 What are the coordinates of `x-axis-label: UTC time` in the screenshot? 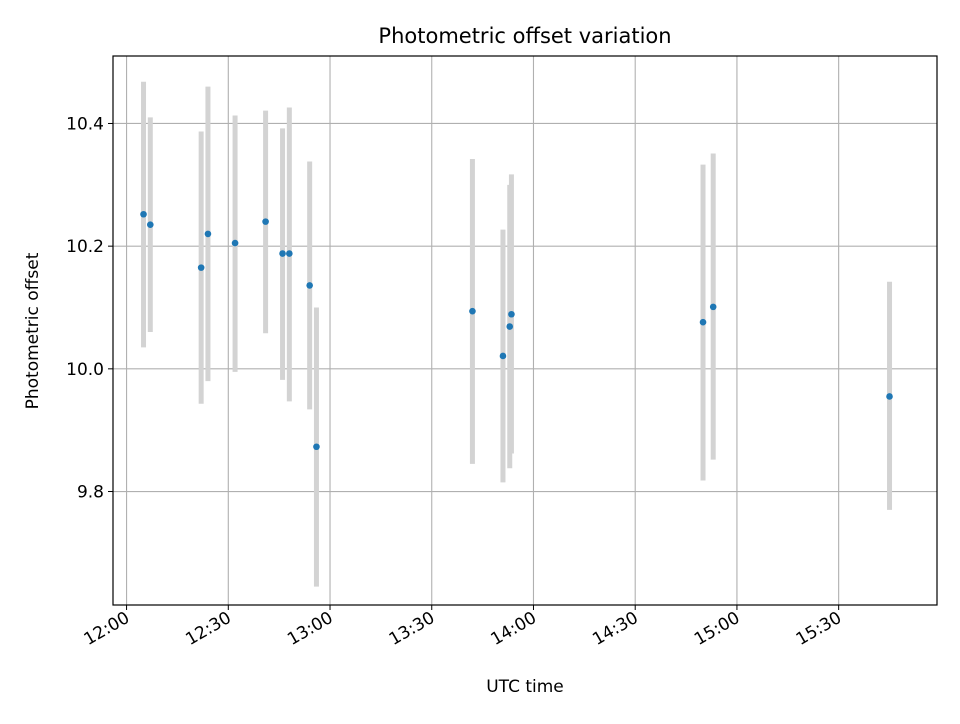 It's located at (525, 687).